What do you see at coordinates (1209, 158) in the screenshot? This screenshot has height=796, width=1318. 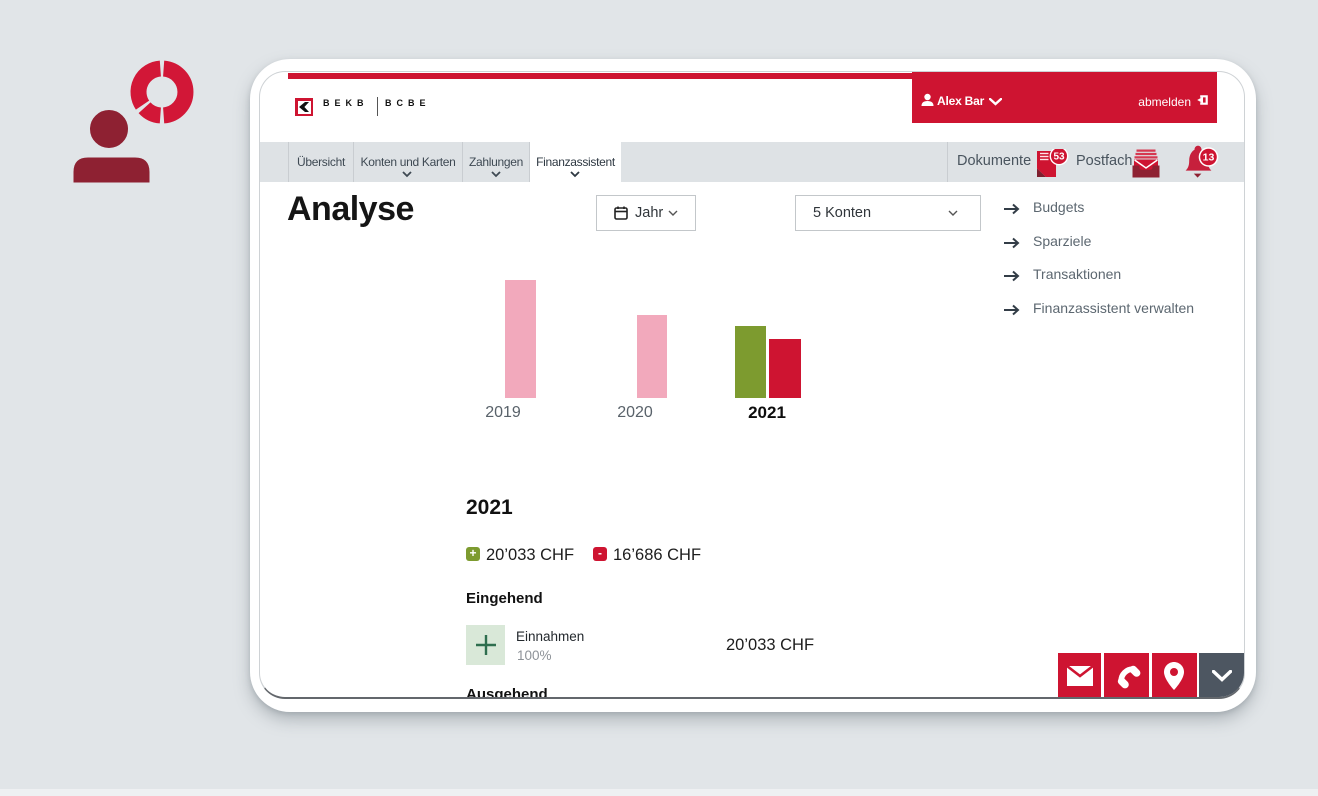 I see `svg-text: 13` at bounding box center [1209, 158].